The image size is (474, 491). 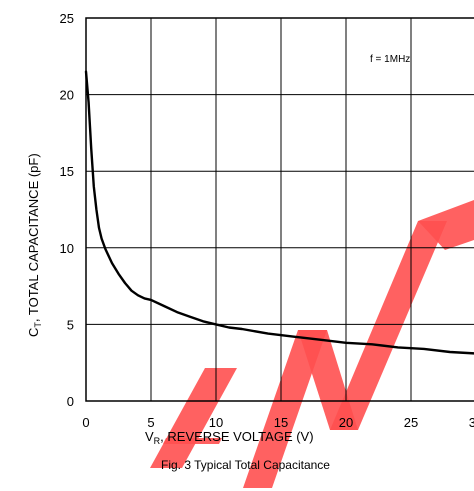 I want to click on y-tick-label: 15, so click(x=67, y=171).